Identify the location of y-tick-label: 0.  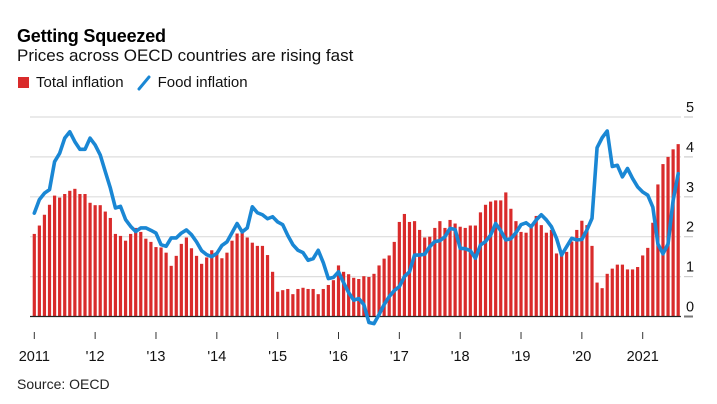
(690, 308).